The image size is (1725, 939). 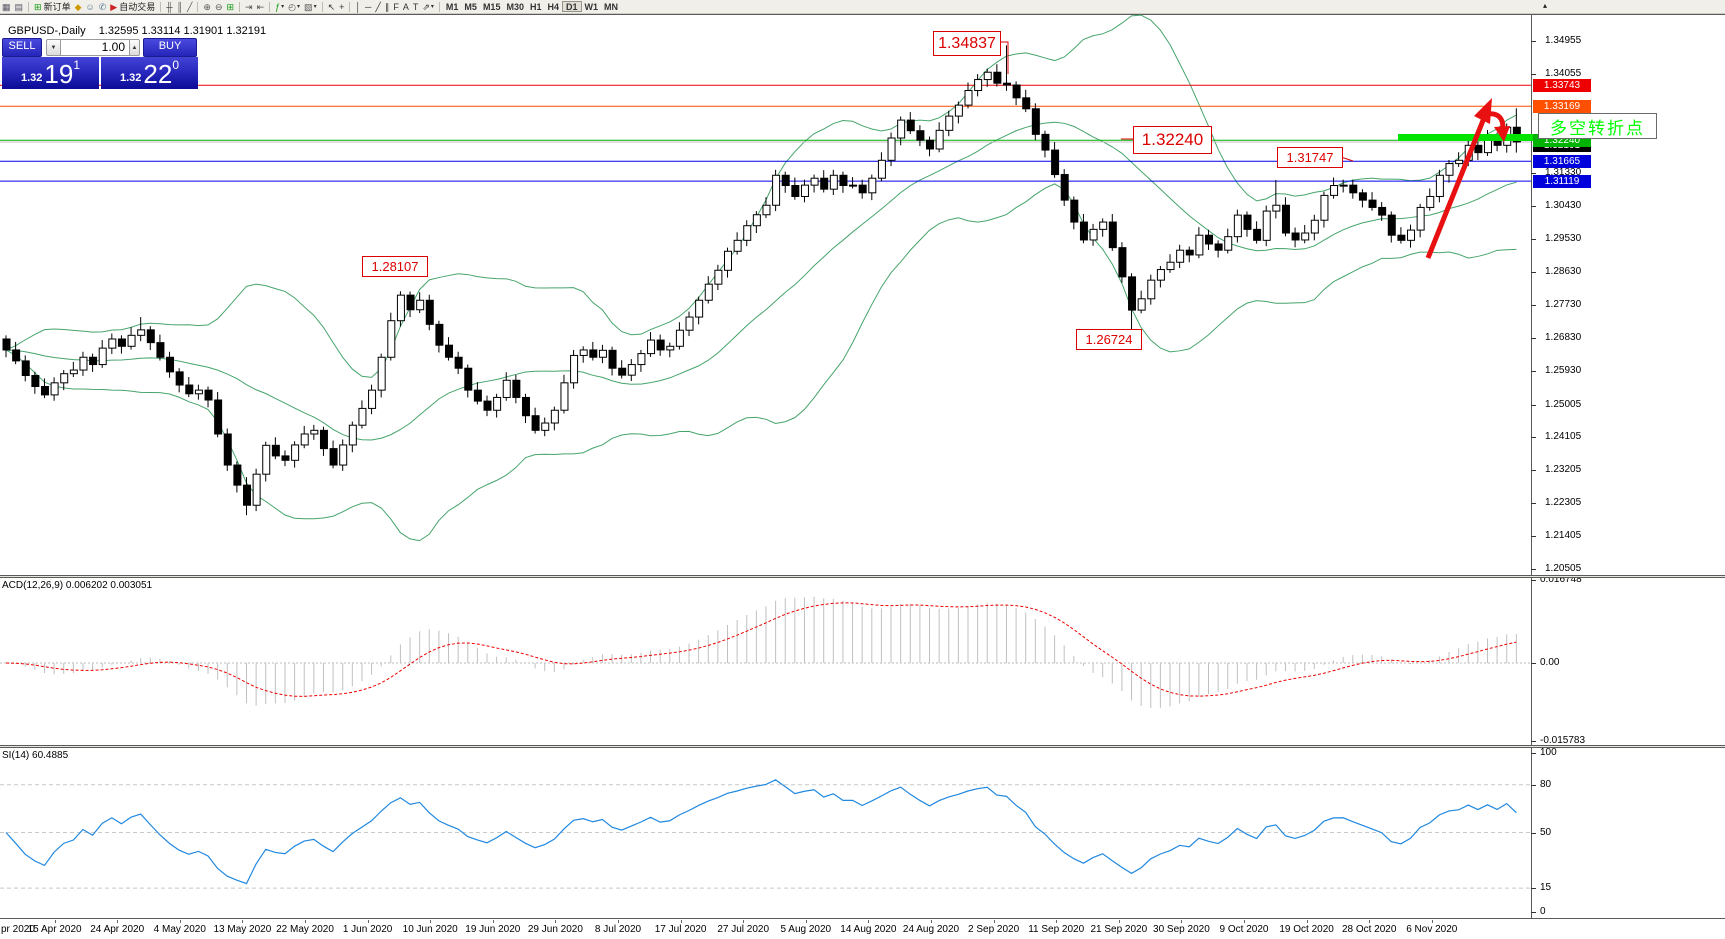 I want to click on price-tick-label: 1.20505, so click(x=1563, y=568).